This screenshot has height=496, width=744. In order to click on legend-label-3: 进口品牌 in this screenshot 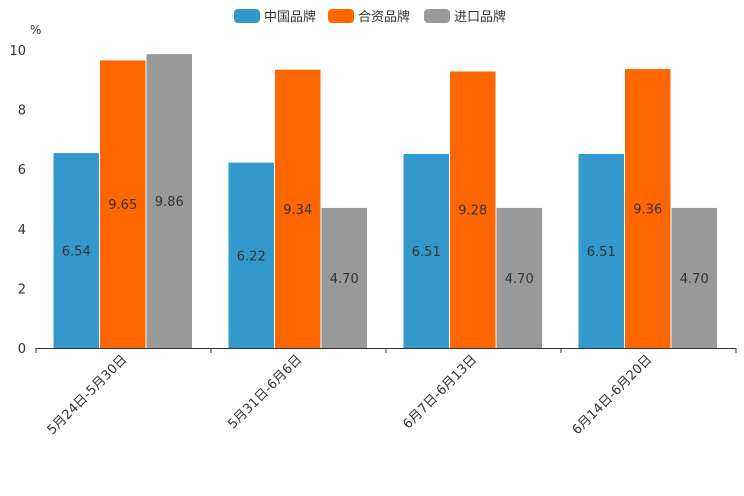, I will do `click(480, 17)`.